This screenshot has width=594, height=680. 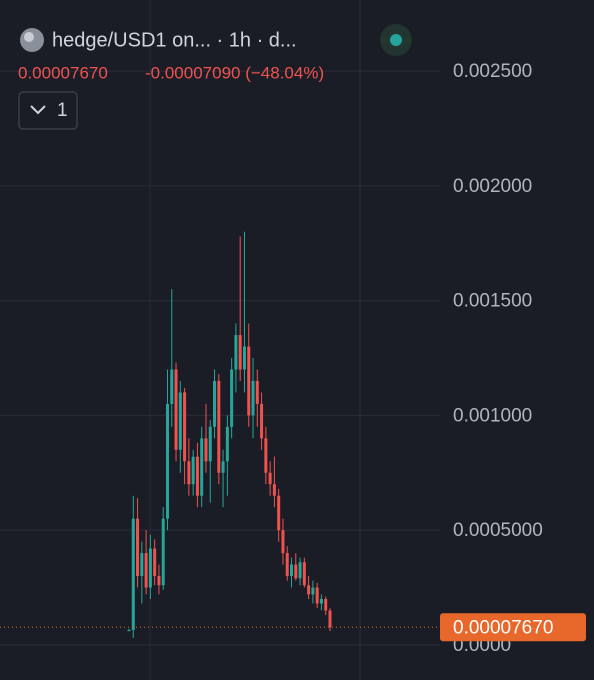 What do you see at coordinates (492, 415) in the screenshot?
I see `y-tick-label: 0.001000` at bounding box center [492, 415].